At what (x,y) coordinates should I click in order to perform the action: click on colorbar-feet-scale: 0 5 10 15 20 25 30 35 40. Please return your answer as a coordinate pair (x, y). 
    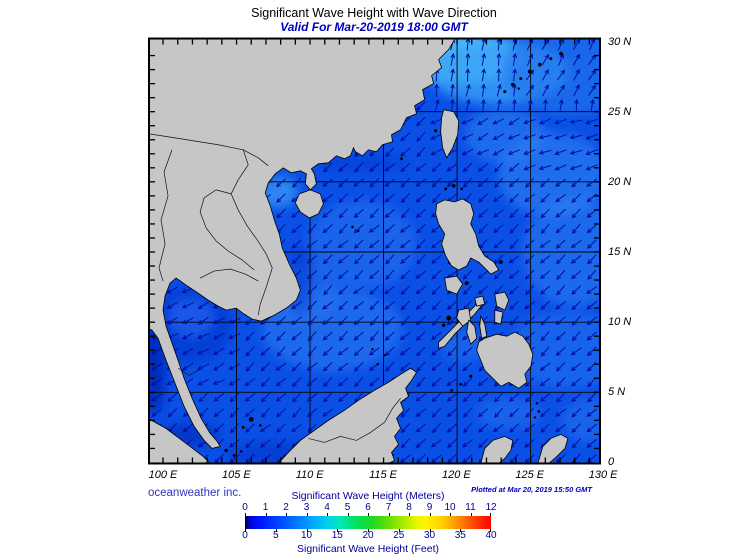
    Looking at the image, I should click on (369, 535).